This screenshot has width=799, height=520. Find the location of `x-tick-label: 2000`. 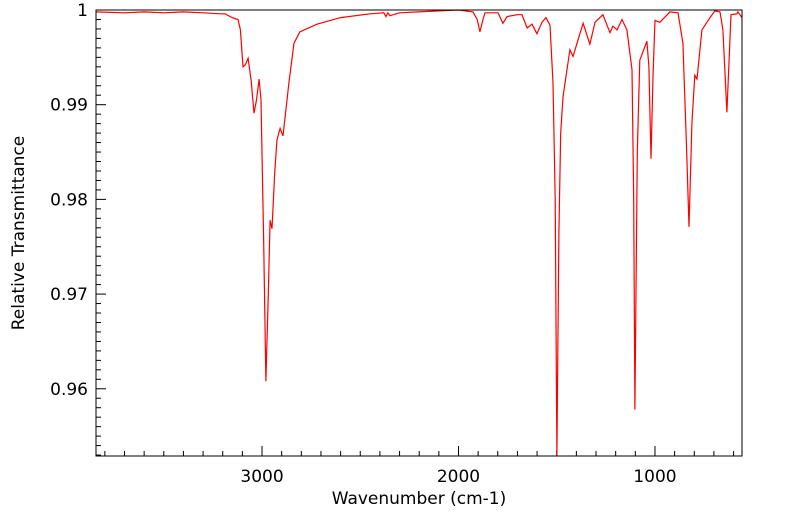

x-tick-label: 2000 is located at coordinates (458, 477).